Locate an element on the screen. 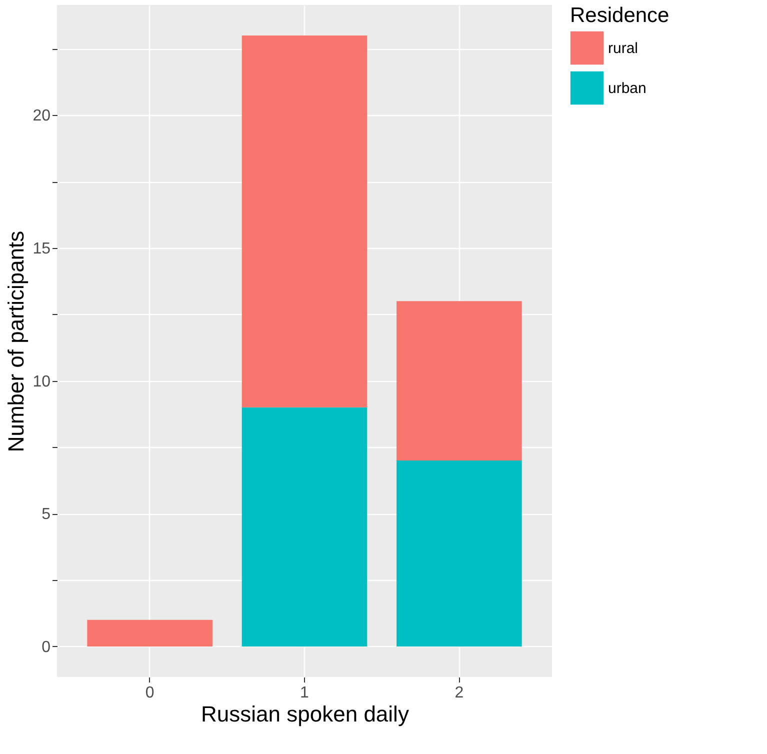 Image resolution: width=767 pixels, height=754 pixels. x-tick-label: 1 is located at coordinates (305, 693).